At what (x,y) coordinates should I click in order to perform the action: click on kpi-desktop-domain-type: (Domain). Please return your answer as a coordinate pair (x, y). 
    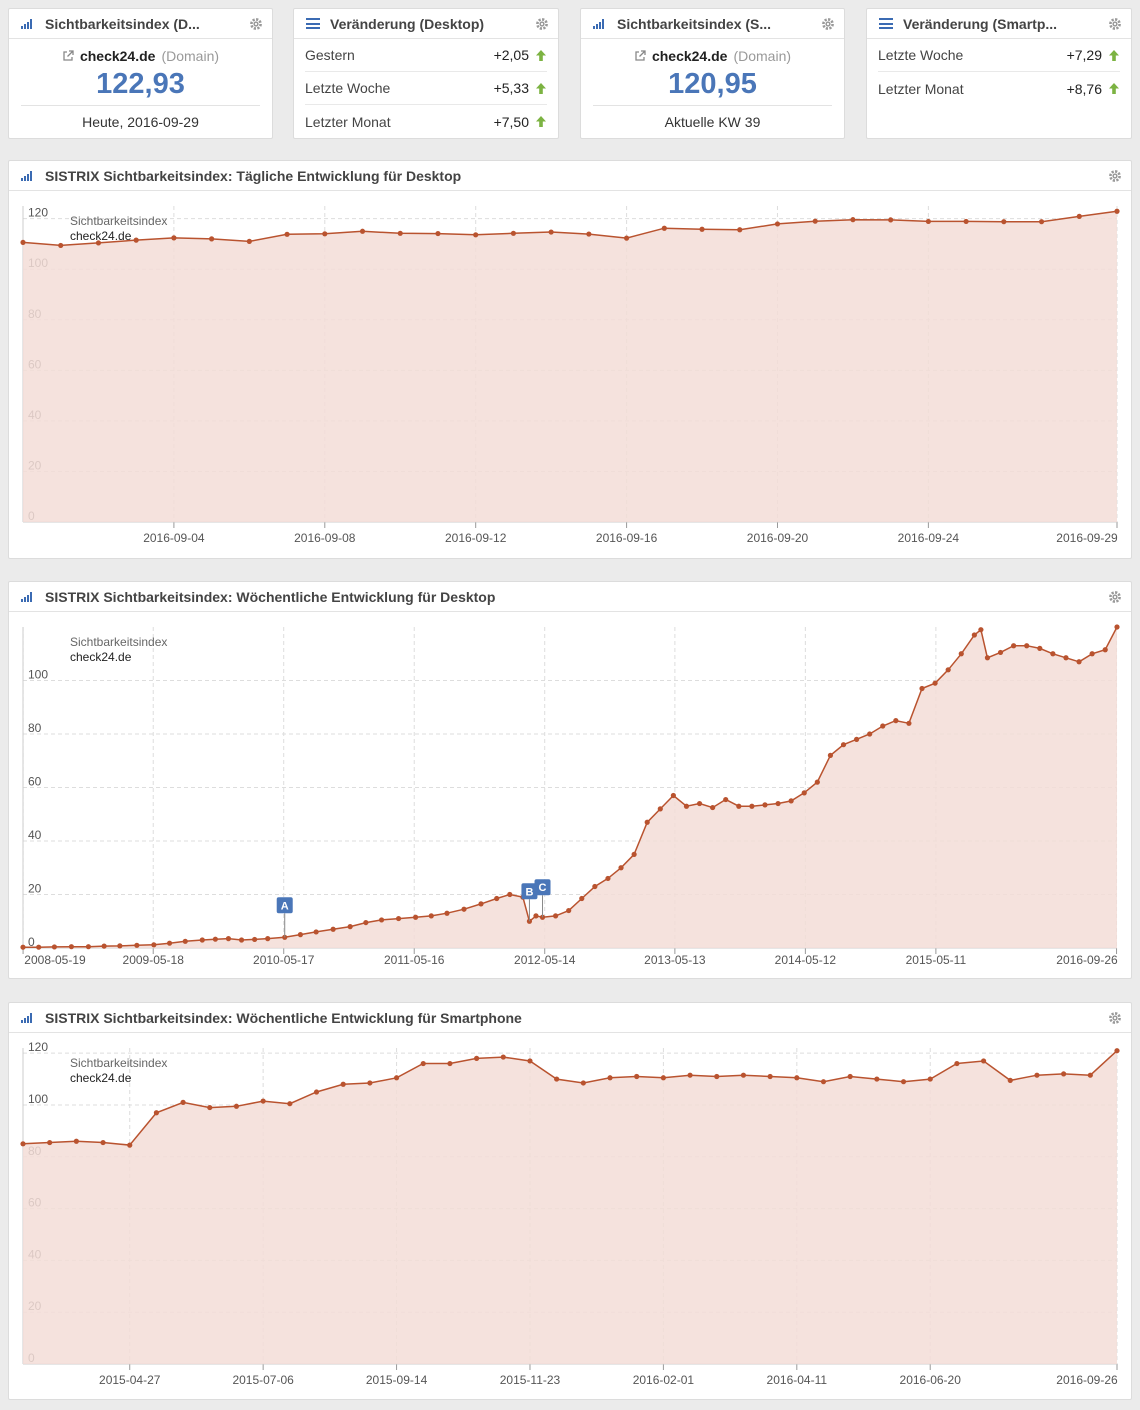
    Looking at the image, I should click on (190, 56).